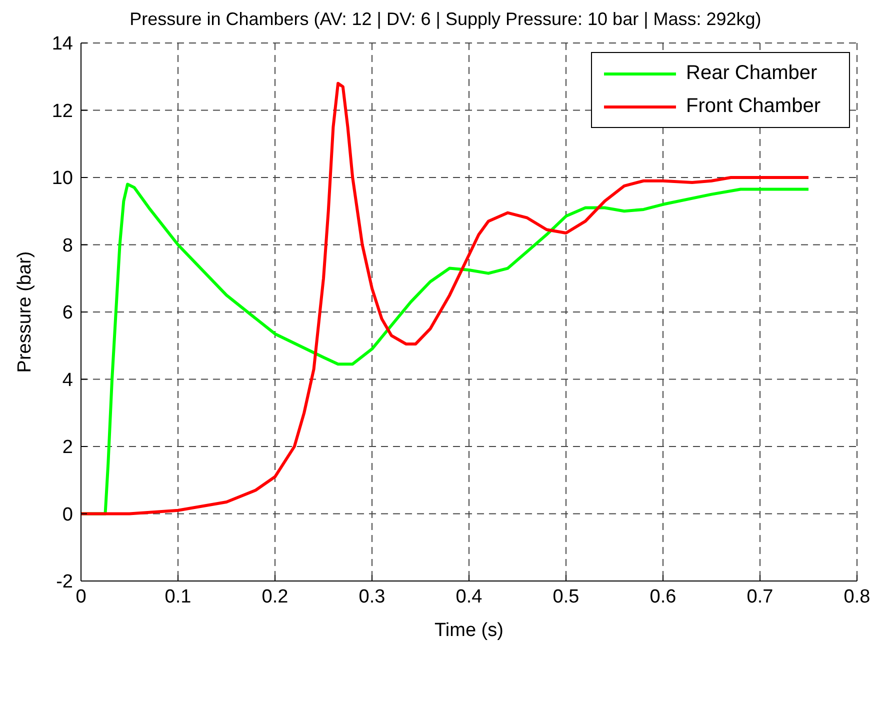  I want to click on y-tick-label: 12, so click(62, 111).